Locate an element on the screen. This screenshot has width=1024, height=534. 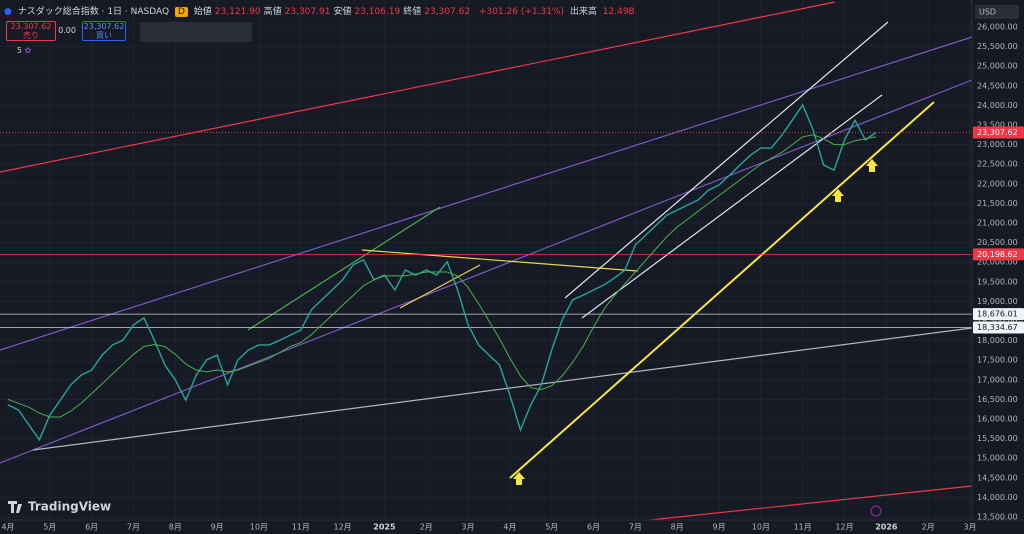
y-tick-label: 20,000.00 is located at coordinates (997, 262).